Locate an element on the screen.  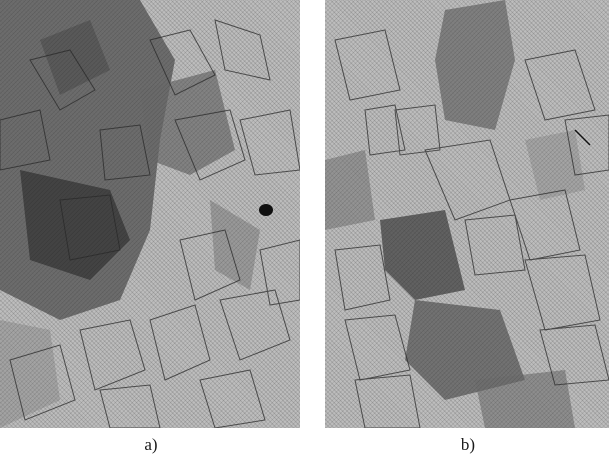
panel-a-caption: a) is located at coordinates (151, 444).